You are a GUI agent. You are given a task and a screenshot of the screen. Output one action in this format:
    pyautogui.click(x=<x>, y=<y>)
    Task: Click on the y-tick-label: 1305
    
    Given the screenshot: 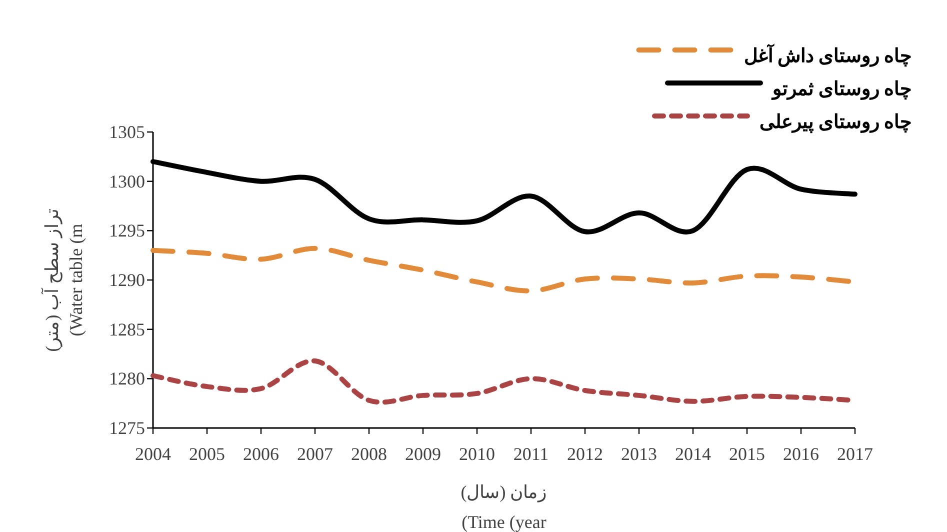 What is the action you would take?
    pyautogui.click(x=127, y=132)
    